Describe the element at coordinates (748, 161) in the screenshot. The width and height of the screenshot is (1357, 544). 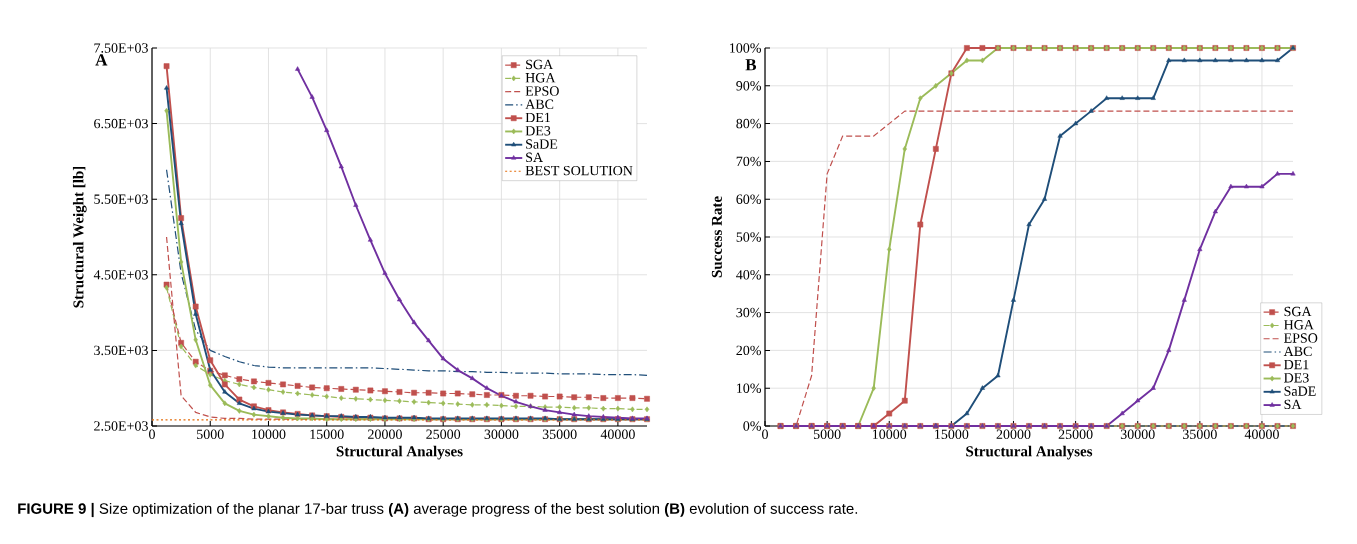
I see `y-tick-label: 70%` at that location.